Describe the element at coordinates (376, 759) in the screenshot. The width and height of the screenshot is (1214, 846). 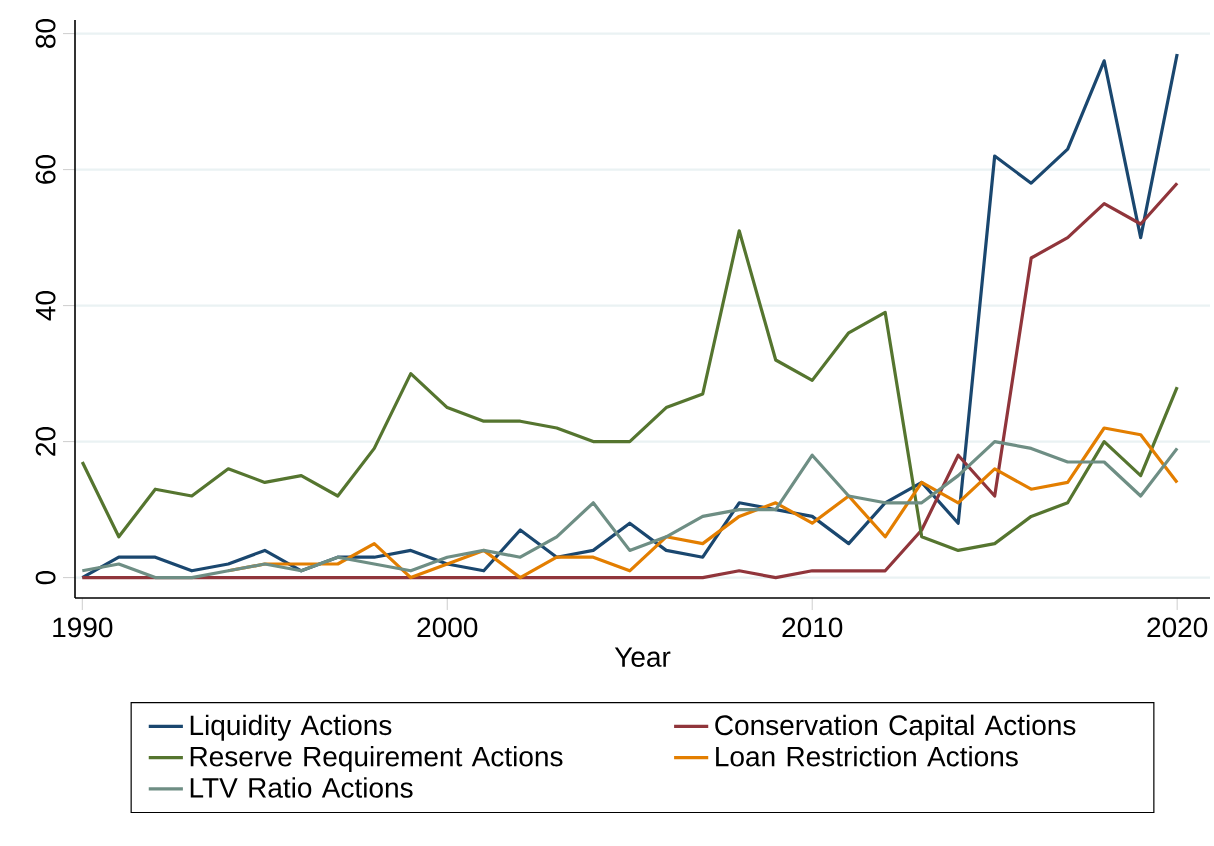
I see `legend-label: Reserve Requirement Actions` at that location.